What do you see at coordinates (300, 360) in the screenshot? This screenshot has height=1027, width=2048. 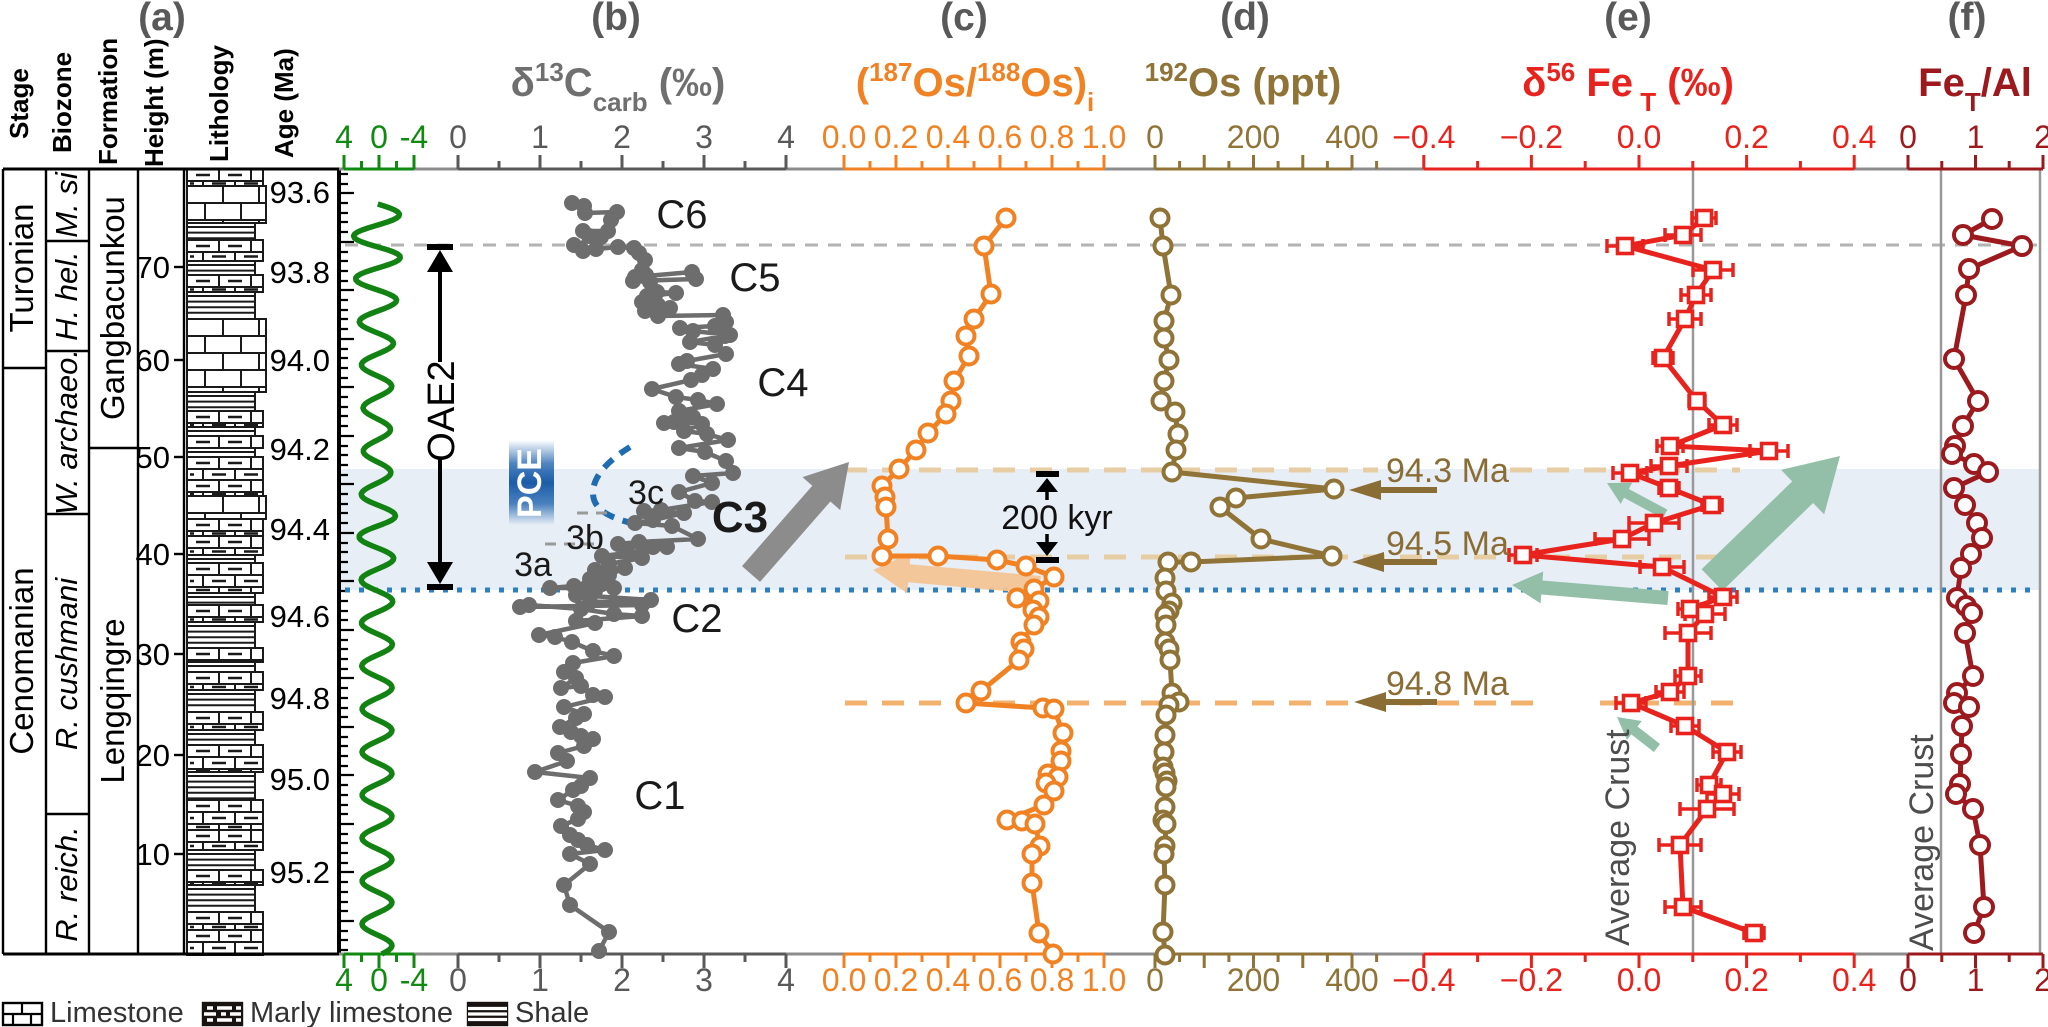 I see `svg-text: 94.0` at bounding box center [300, 360].